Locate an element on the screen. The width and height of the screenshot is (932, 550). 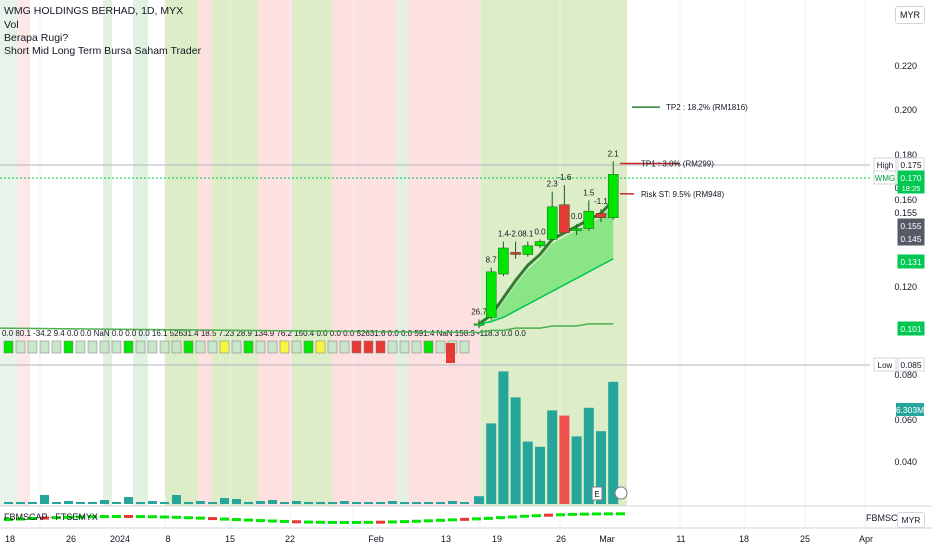
candle-value-label-10: -1.1 is located at coordinates (601, 201).